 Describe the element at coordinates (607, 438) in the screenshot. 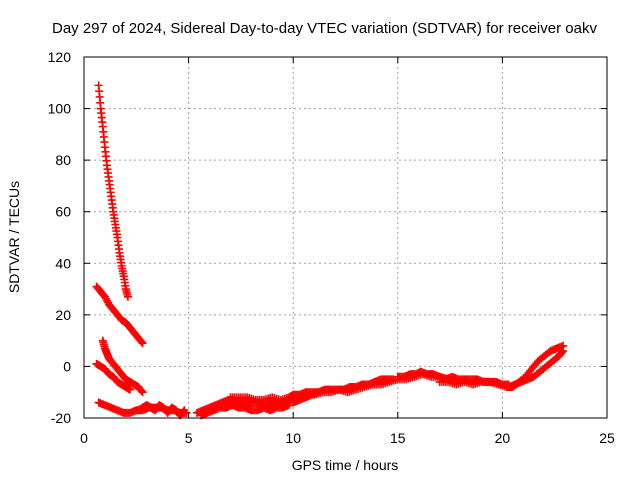

I see `x-tick-label: 25` at that location.